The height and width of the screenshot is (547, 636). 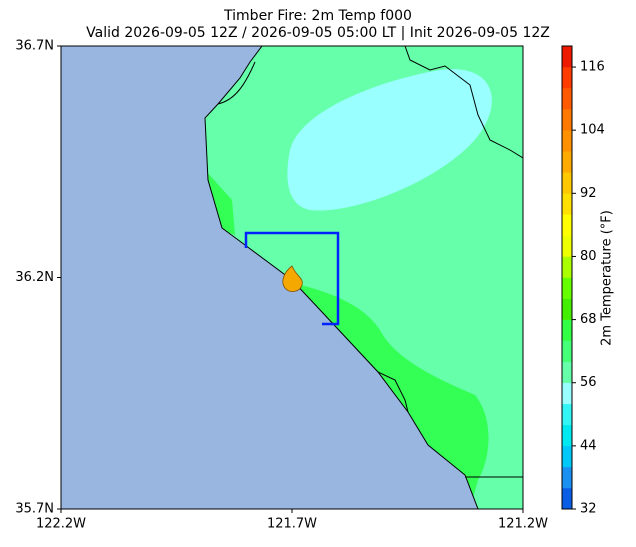 I want to click on colorbar-tick-label: 56, so click(x=588, y=382).